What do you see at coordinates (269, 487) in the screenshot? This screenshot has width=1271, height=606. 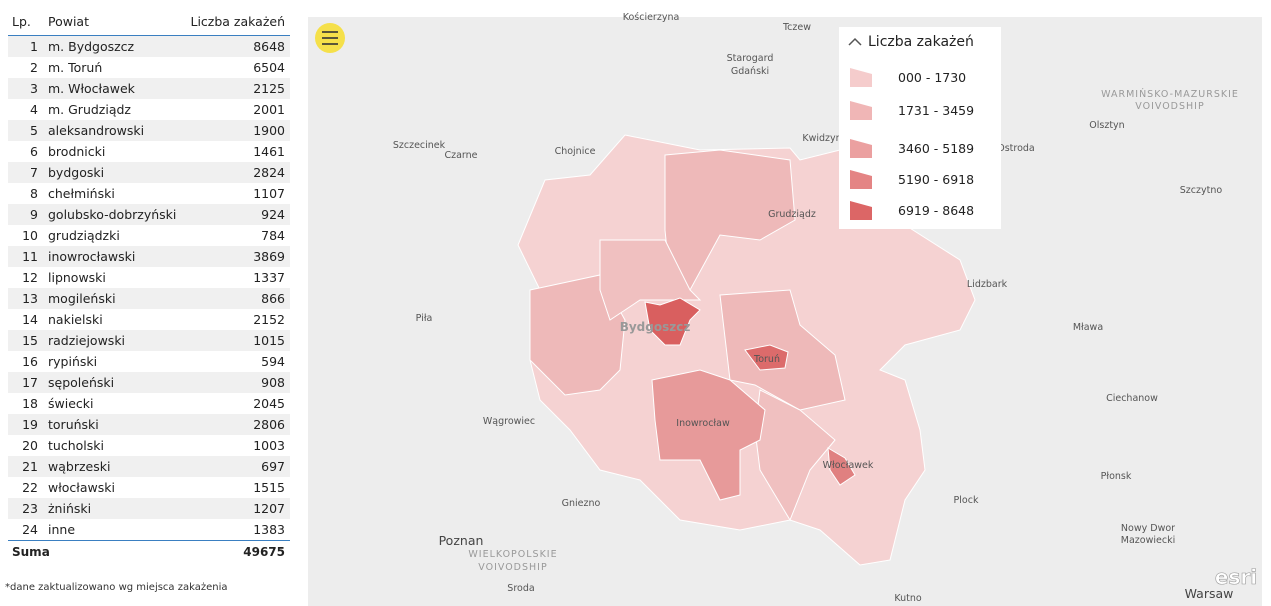 I see `cell: 1515` at bounding box center [269, 487].